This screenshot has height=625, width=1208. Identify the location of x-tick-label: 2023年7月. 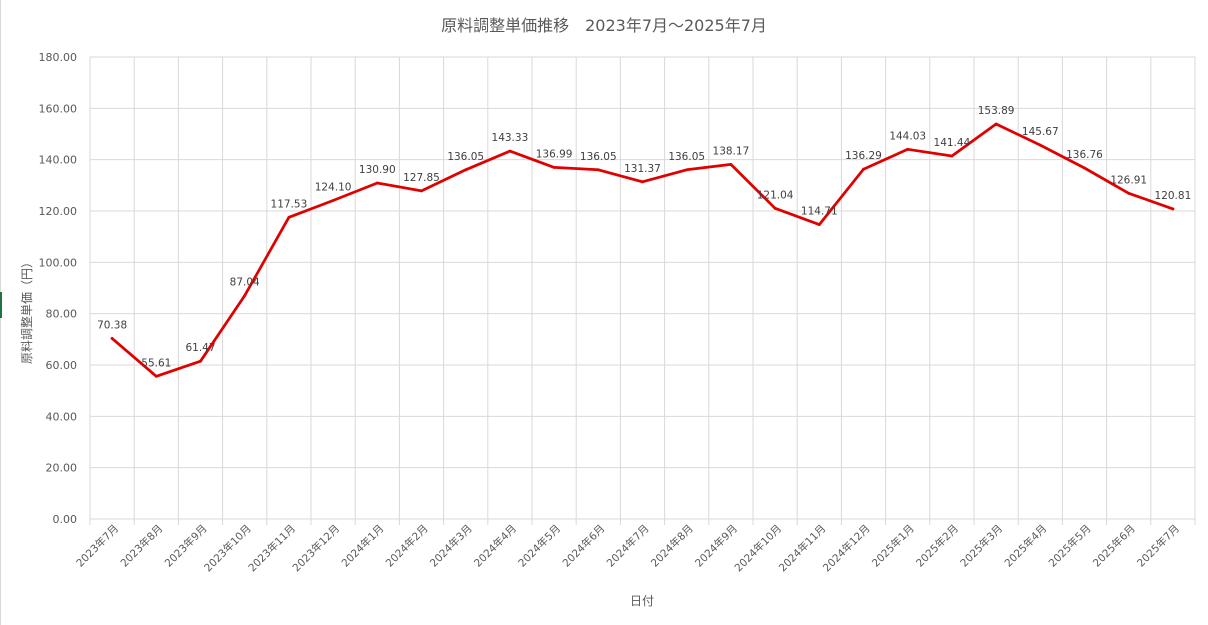
(98, 546).